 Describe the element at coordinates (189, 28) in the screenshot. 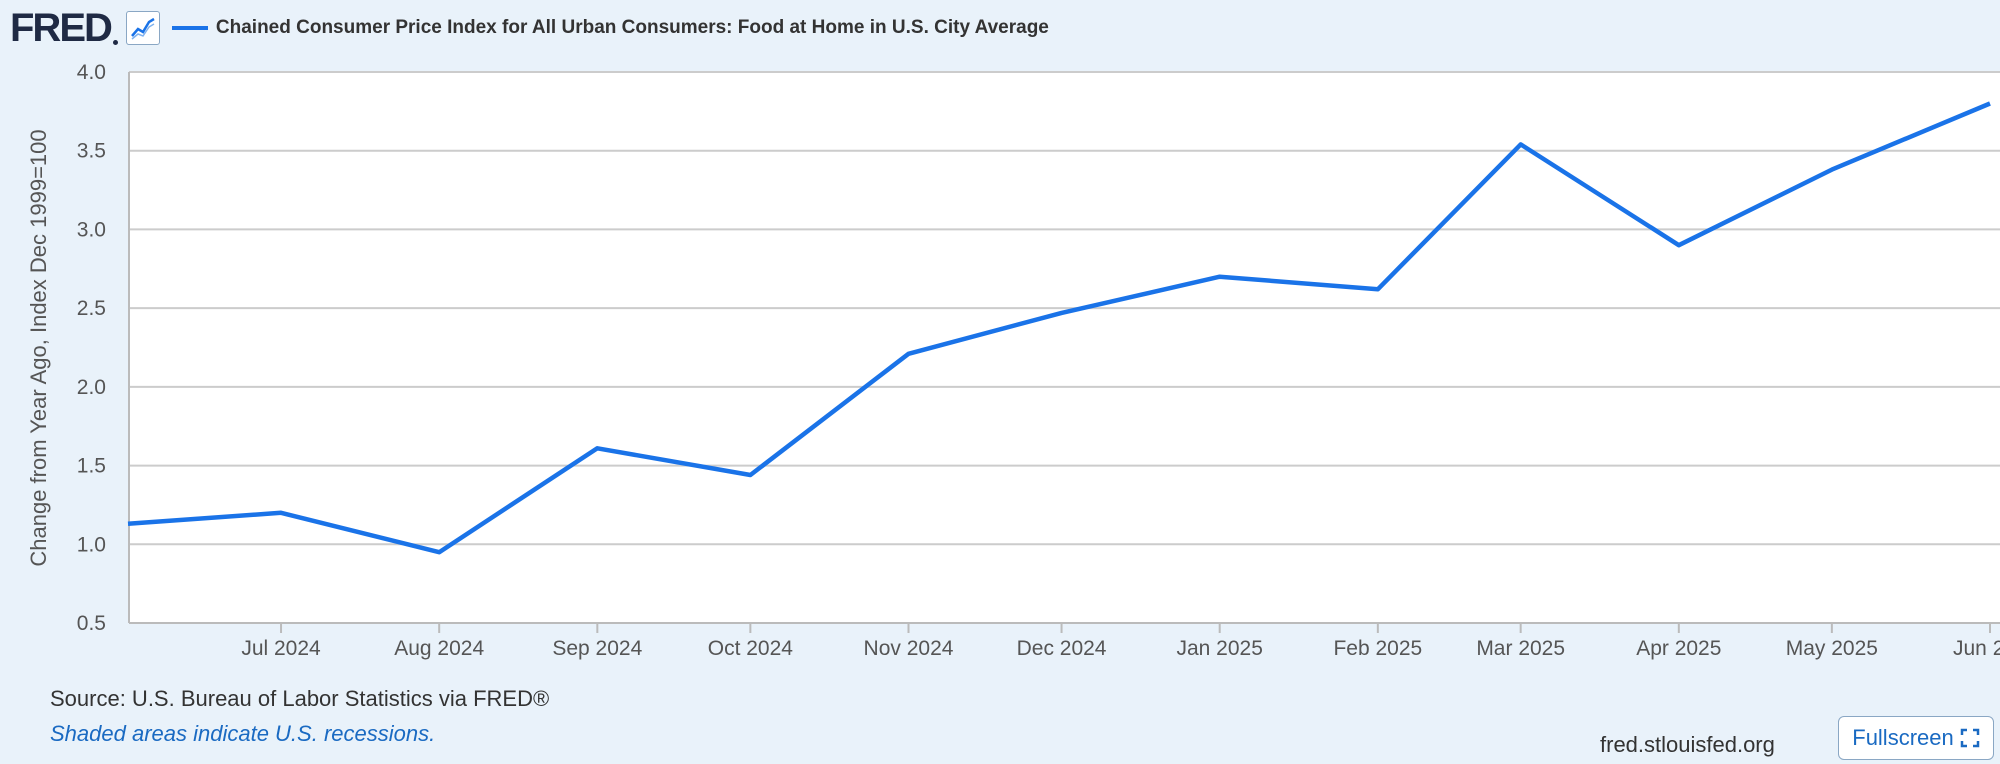

I see `legend-swatch` at that location.